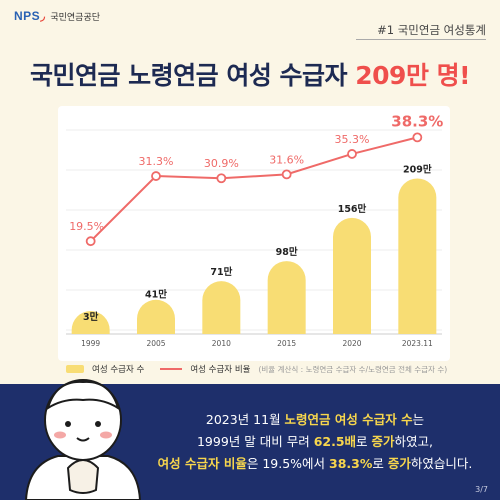  What do you see at coordinates (156, 294) in the screenshot?
I see `bar-value-label: 41만` at bounding box center [156, 294].